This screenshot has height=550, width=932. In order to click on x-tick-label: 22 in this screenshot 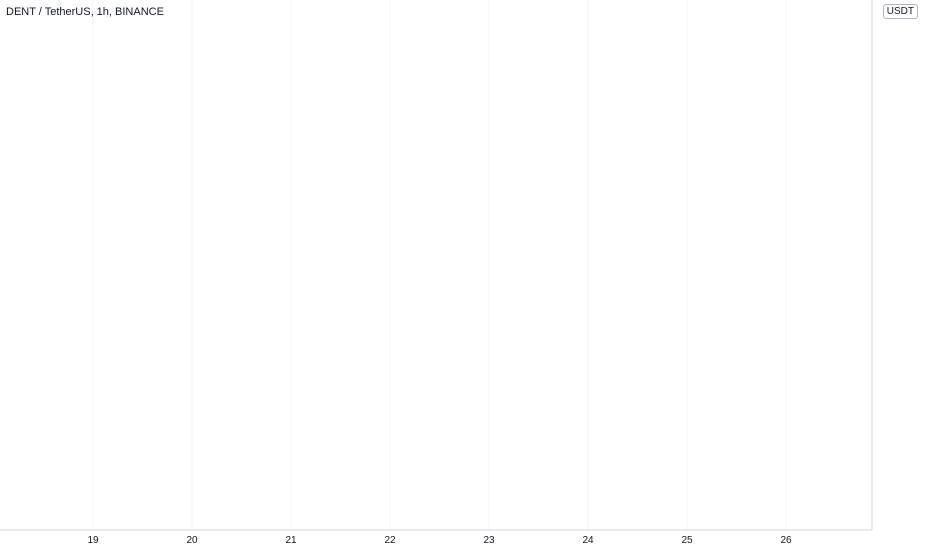, I will do `click(390, 540)`.